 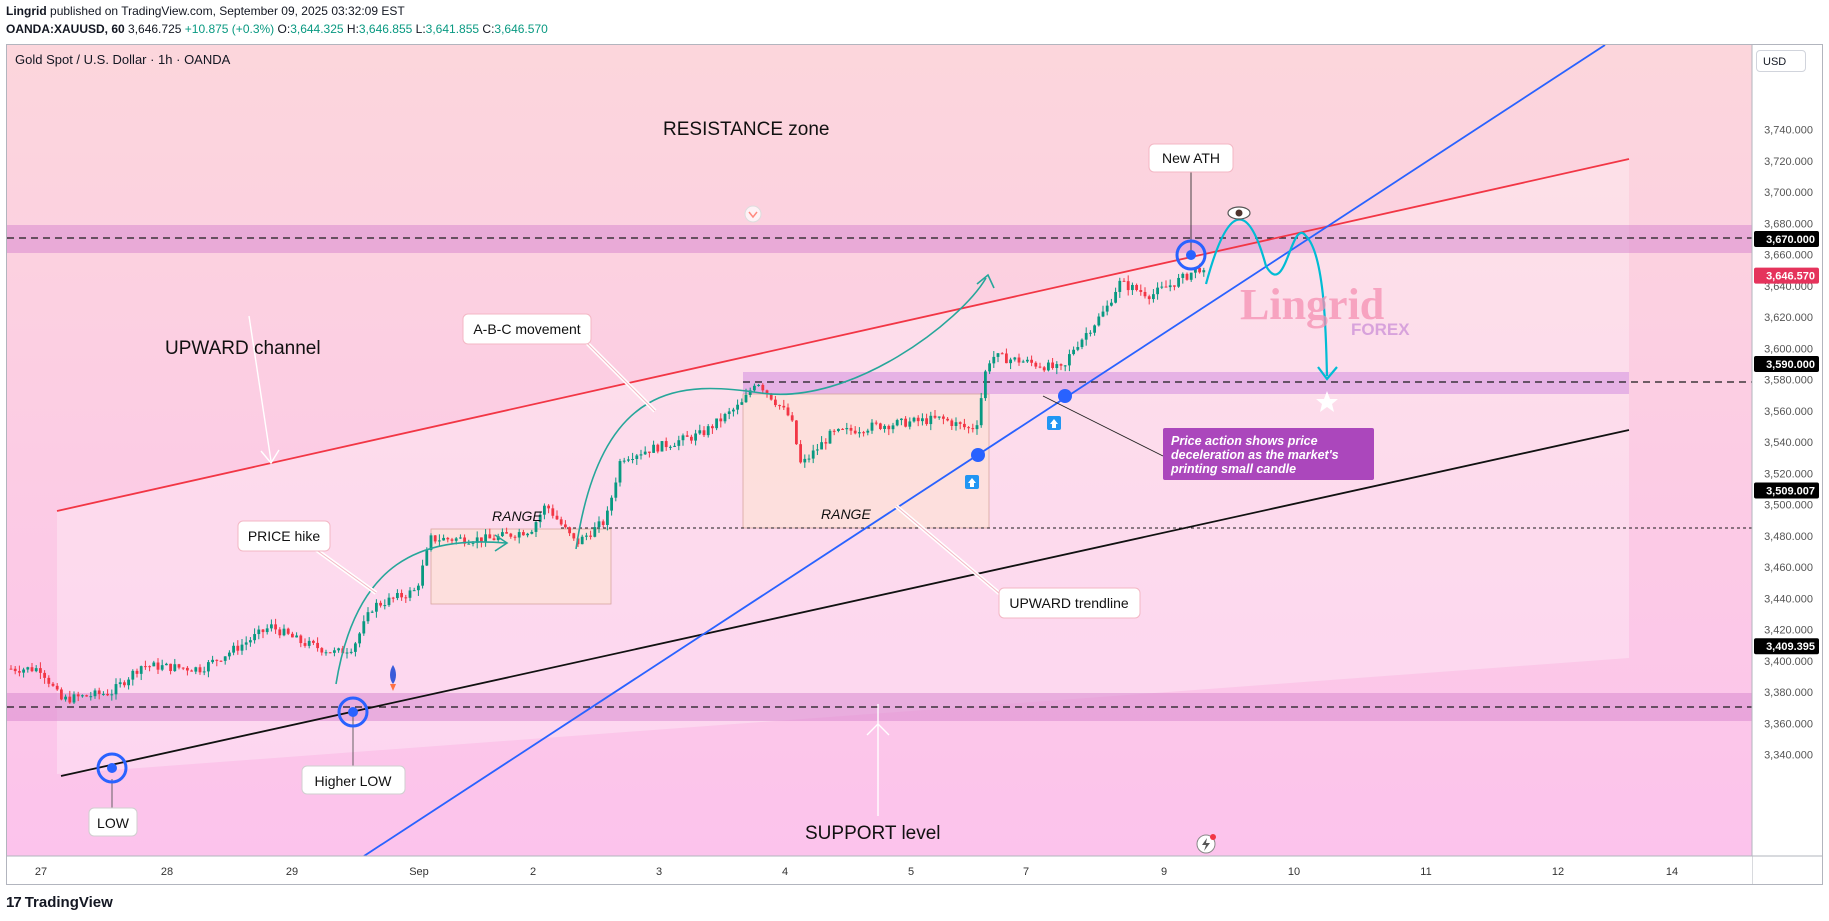 What do you see at coordinates (353, 712) in the screenshot?
I see `higher-low-marker-ring` at bounding box center [353, 712].